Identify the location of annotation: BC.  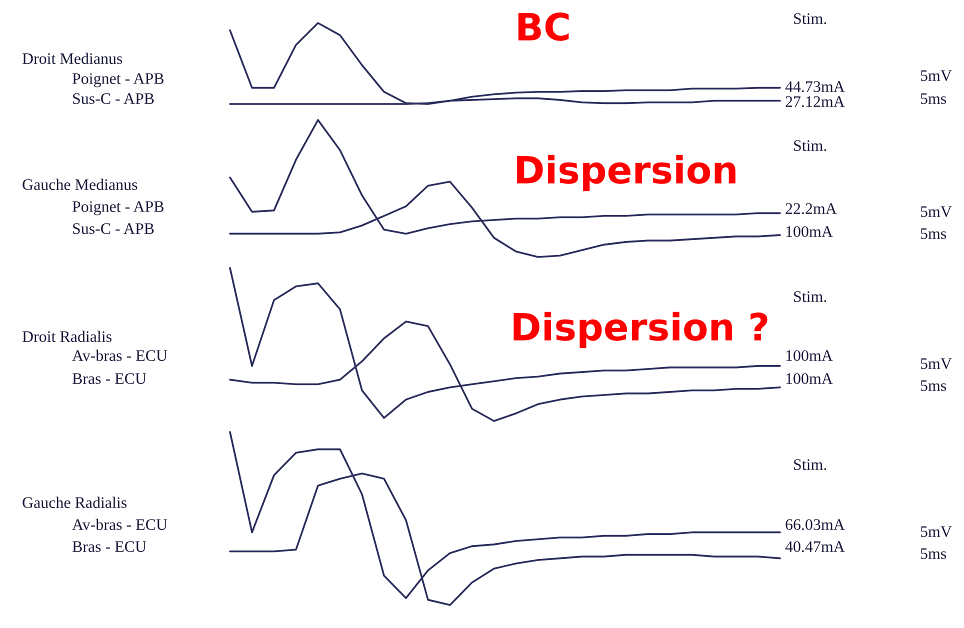
(543, 26).